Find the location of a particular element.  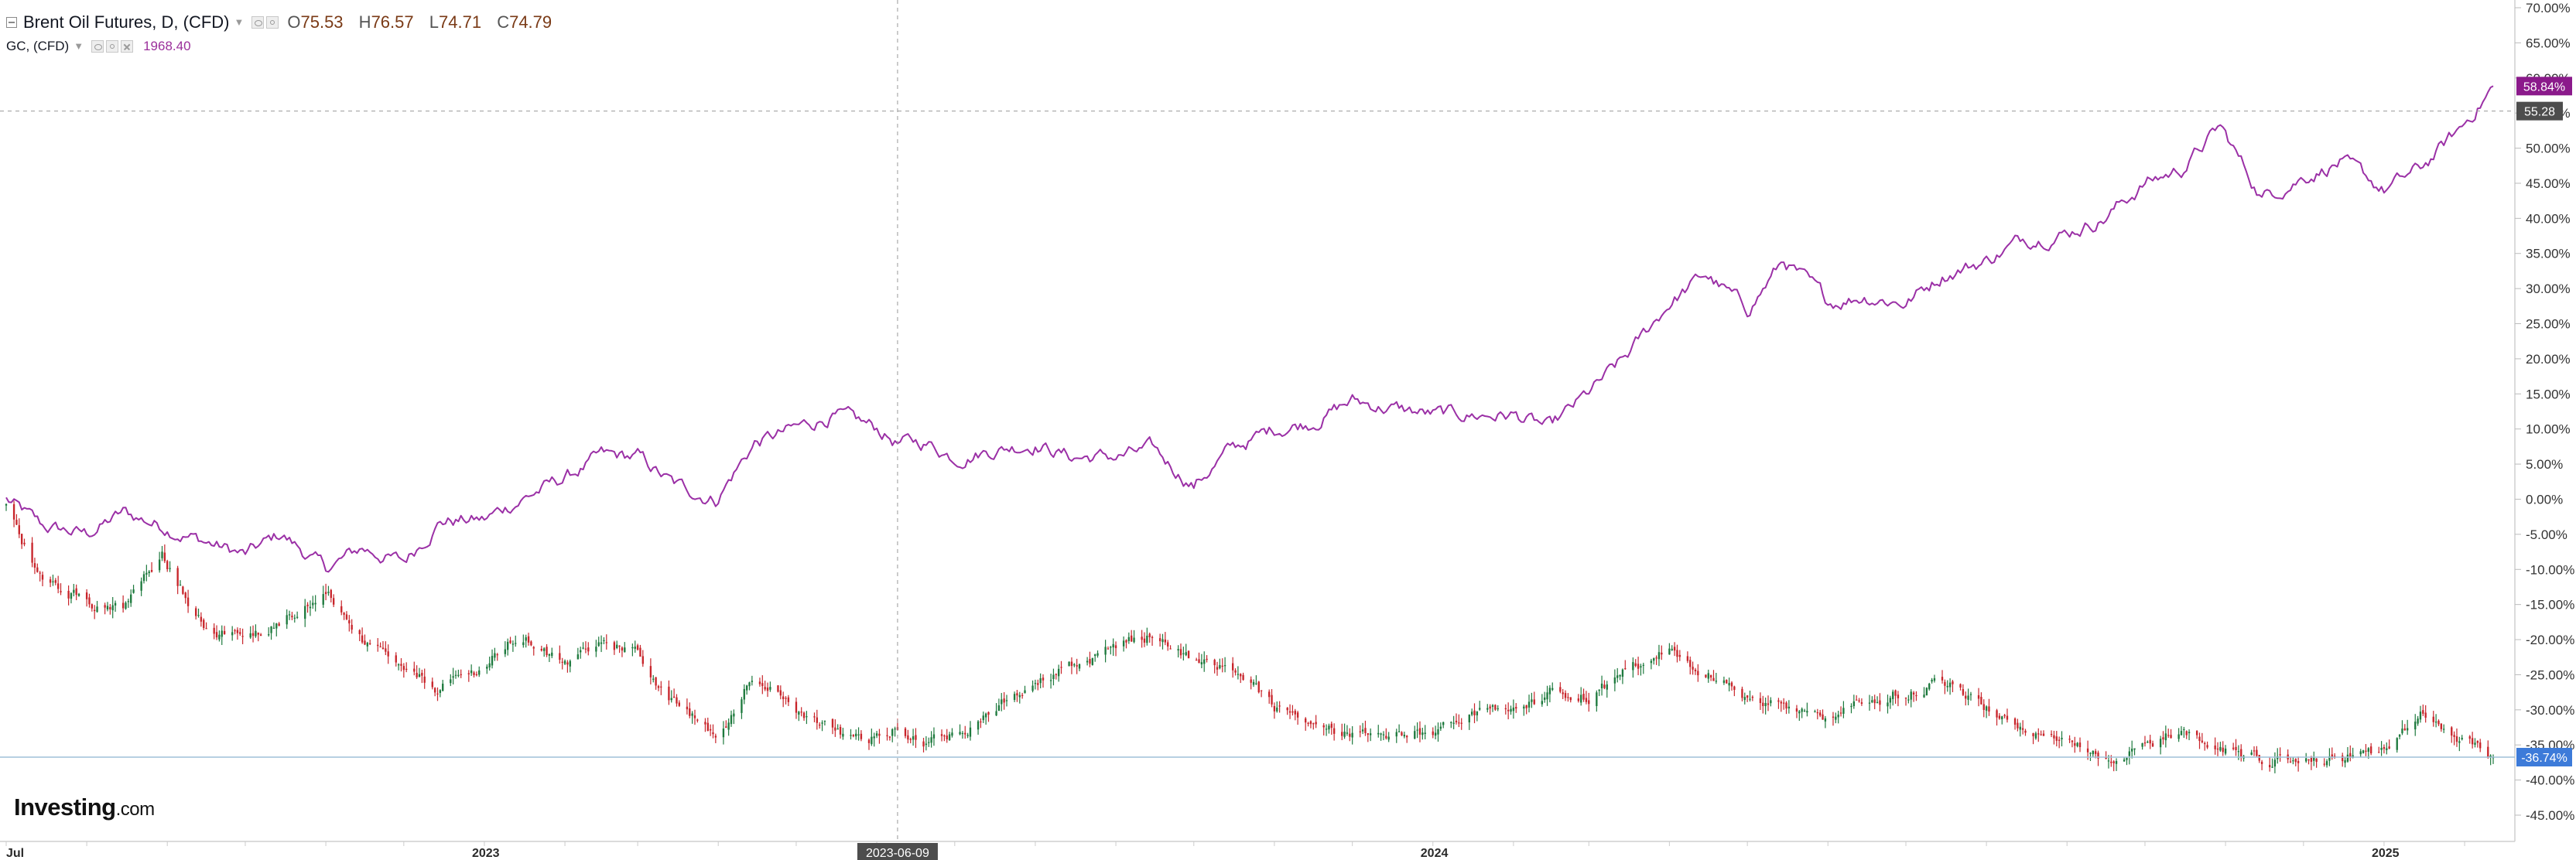

collapse-icon is located at coordinates (12, 22).